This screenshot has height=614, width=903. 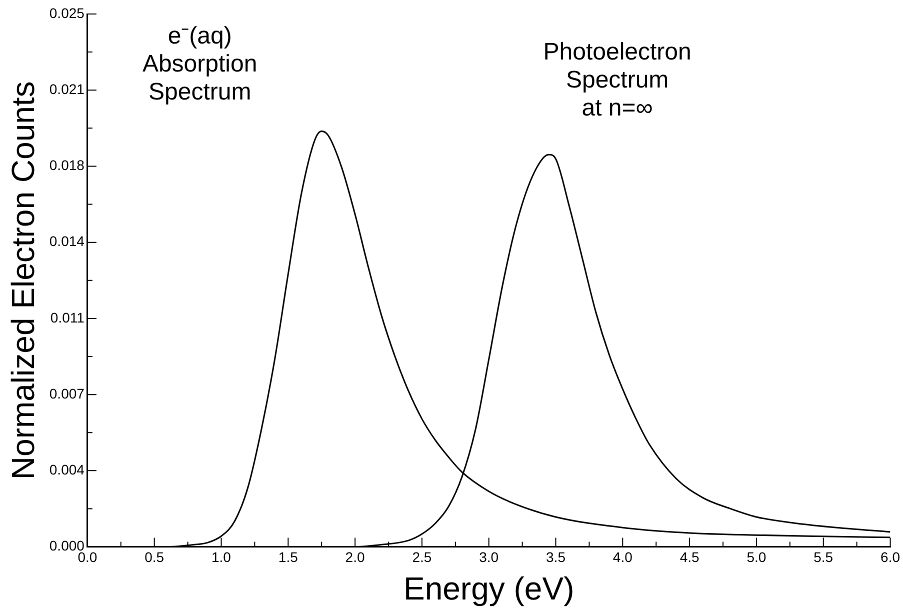 What do you see at coordinates (288, 557) in the screenshot?
I see `x-tick-label: 1.5` at bounding box center [288, 557].